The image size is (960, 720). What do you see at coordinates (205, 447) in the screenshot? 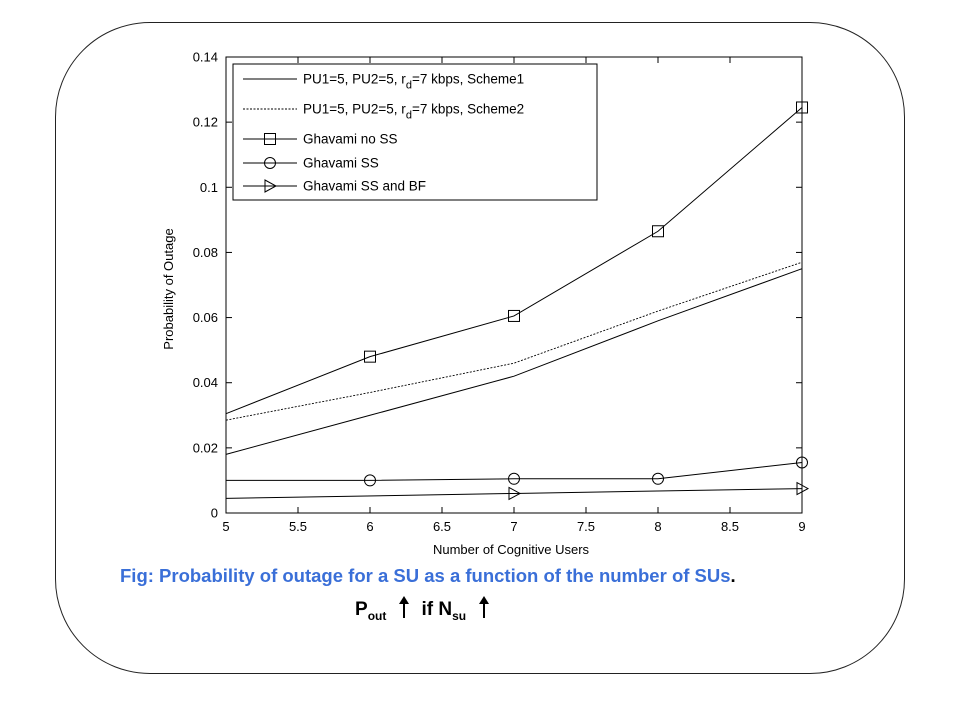
I see `y-tick-label: 0.02` at bounding box center [205, 447].